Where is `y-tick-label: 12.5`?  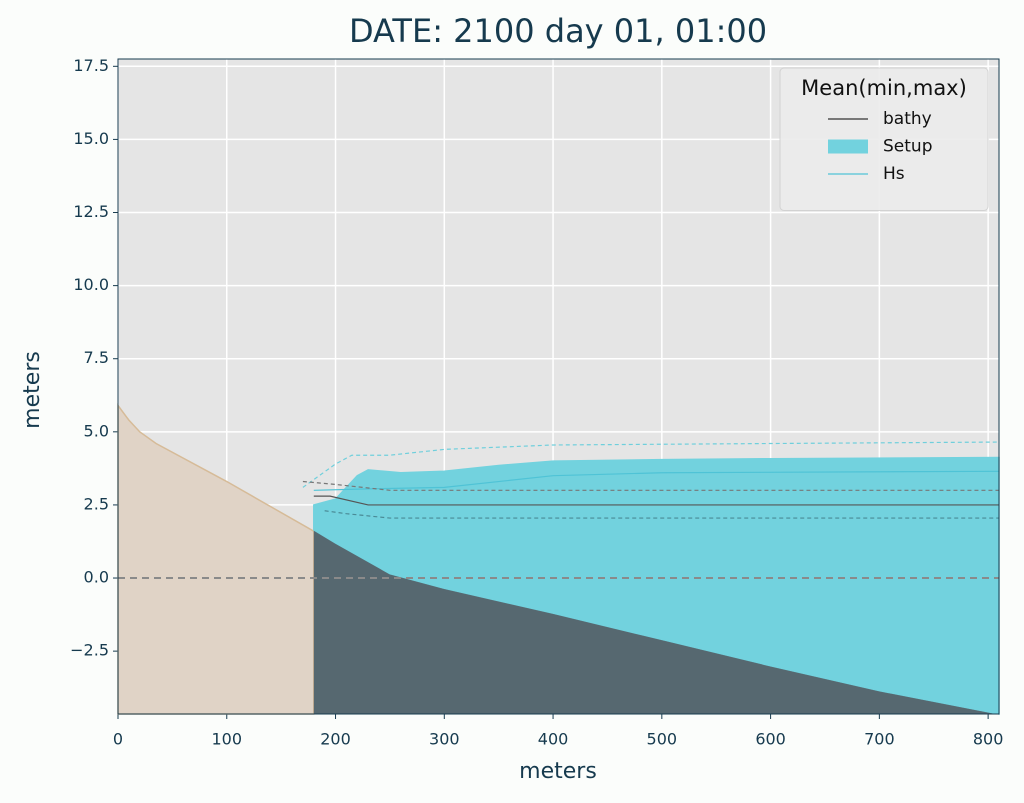 y-tick-label: 12.5 is located at coordinates (91, 211).